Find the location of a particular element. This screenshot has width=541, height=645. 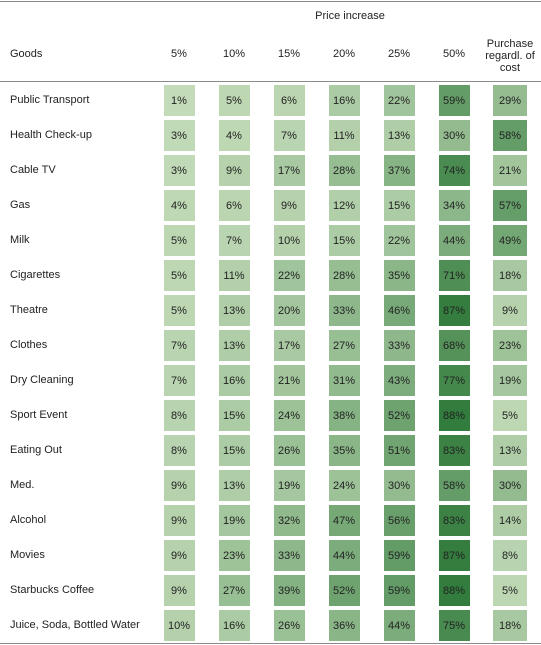

row-label: Cable TV is located at coordinates (33, 170).